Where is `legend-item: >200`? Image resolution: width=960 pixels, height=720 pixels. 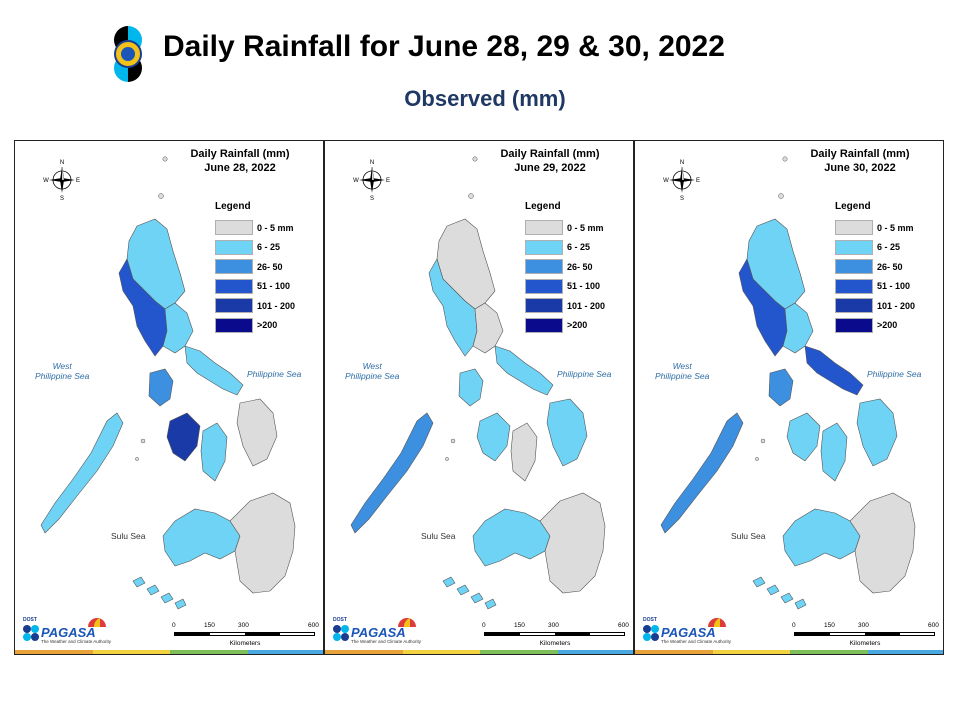
legend-item: >200 is located at coordinates (885, 326).